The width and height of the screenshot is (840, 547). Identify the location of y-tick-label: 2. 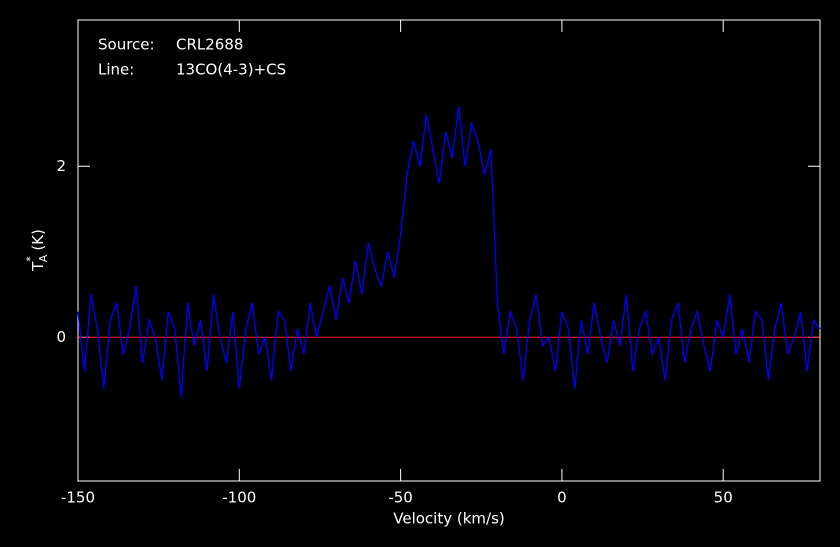
(61, 166).